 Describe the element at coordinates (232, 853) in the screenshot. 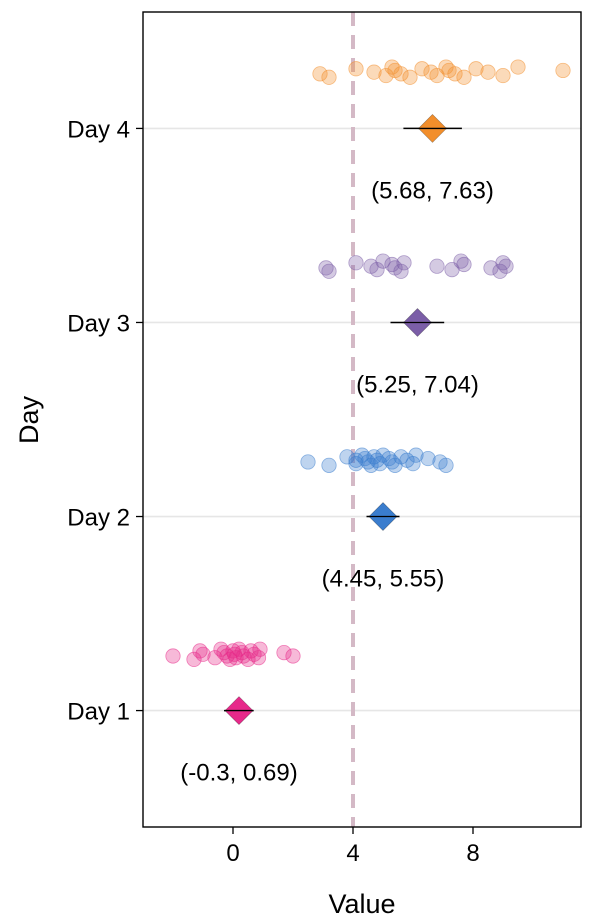

I see `x-tick-label: 0` at that location.